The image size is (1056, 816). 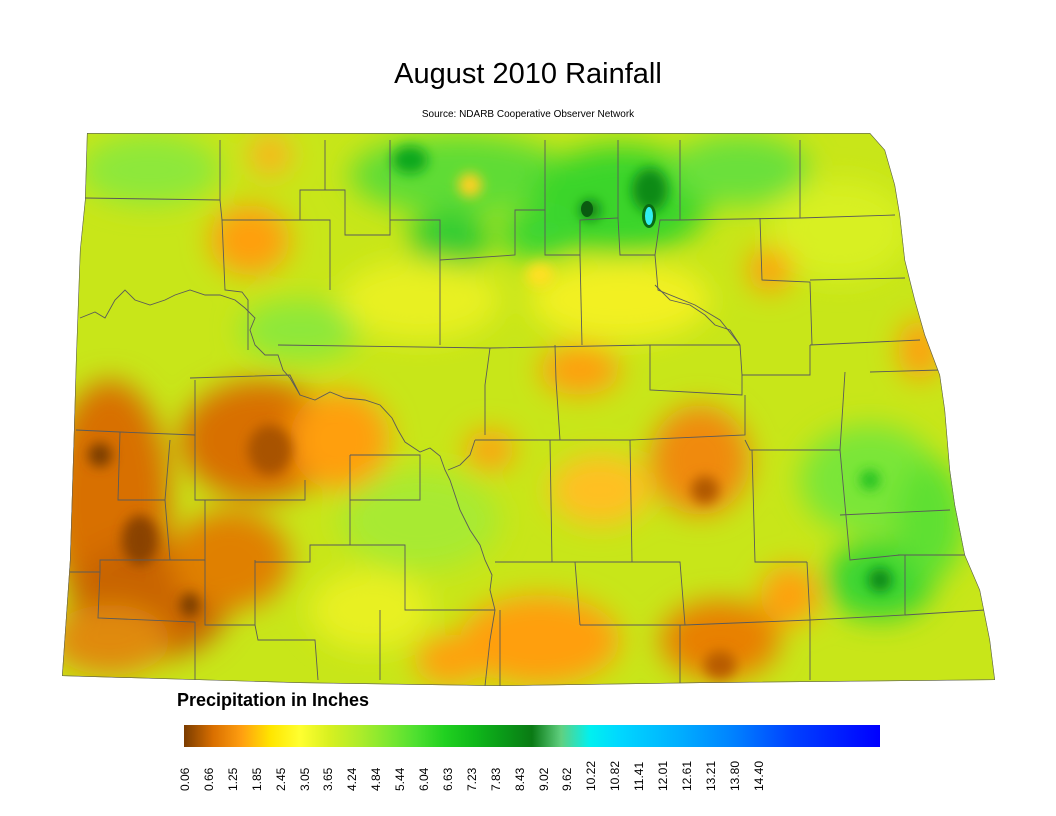 What do you see at coordinates (273, 700) in the screenshot?
I see `legend-title: Precipitation in Inches` at bounding box center [273, 700].